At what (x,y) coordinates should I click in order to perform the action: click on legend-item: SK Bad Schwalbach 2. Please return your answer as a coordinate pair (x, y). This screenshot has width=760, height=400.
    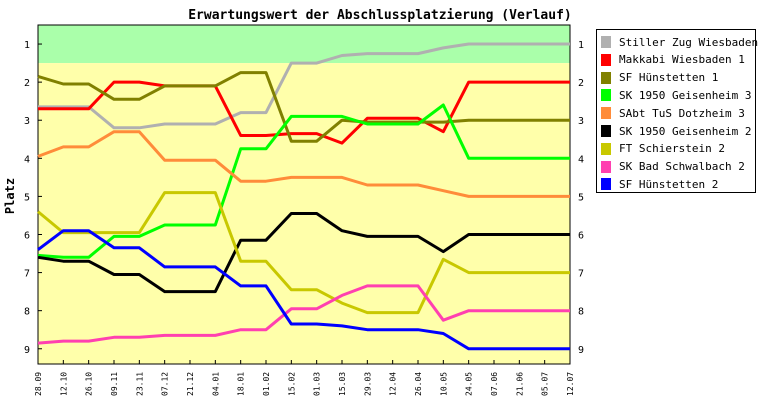
    Looking at the image, I should click on (673, 167).